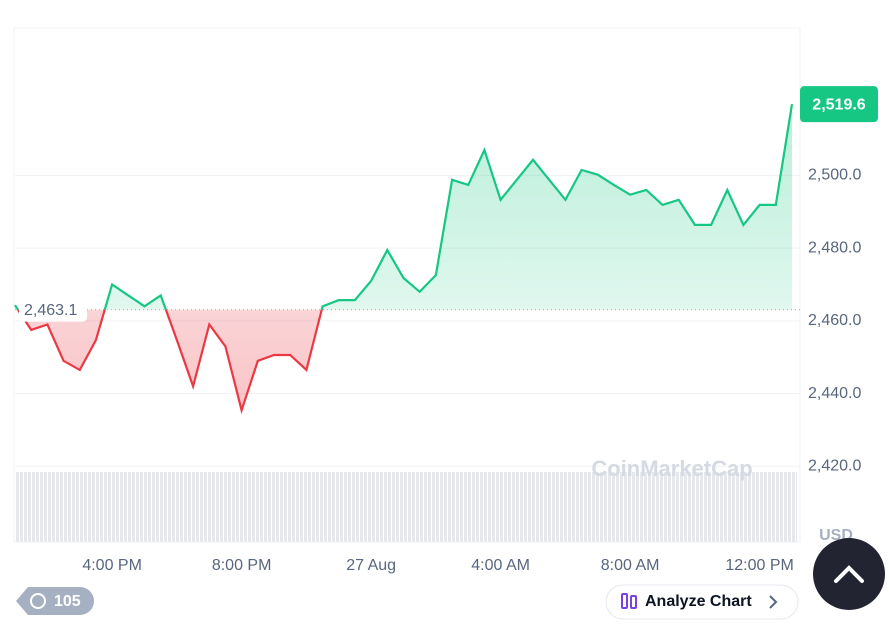  Describe the element at coordinates (169, 360) in the screenshot. I see `area-down` at that location.